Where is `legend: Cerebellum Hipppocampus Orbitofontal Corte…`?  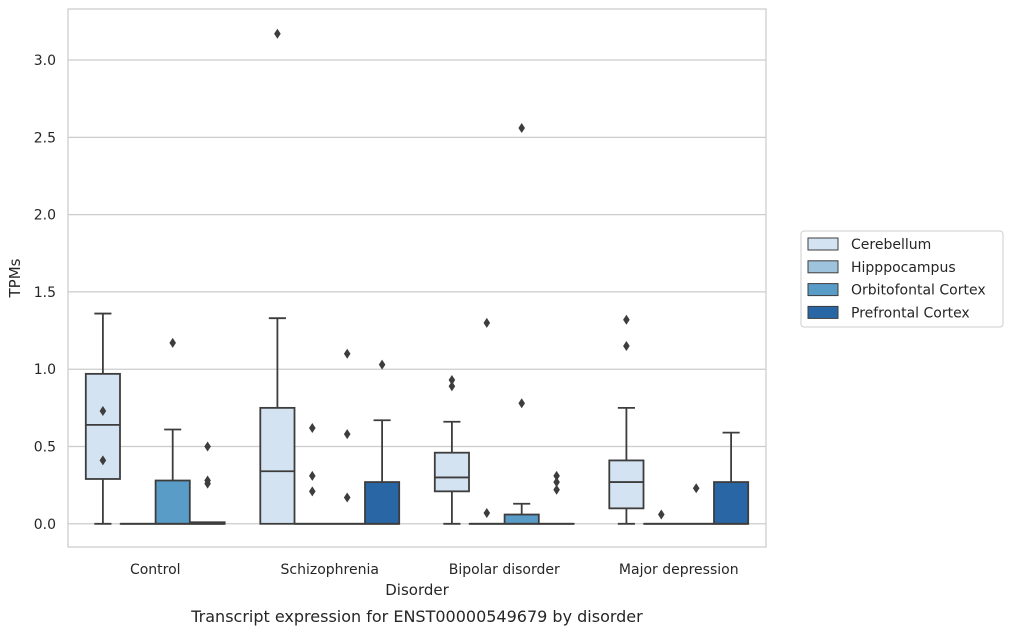
legend: Cerebellum Hipppocampus Orbitofontal Corte… is located at coordinates (902, 279).